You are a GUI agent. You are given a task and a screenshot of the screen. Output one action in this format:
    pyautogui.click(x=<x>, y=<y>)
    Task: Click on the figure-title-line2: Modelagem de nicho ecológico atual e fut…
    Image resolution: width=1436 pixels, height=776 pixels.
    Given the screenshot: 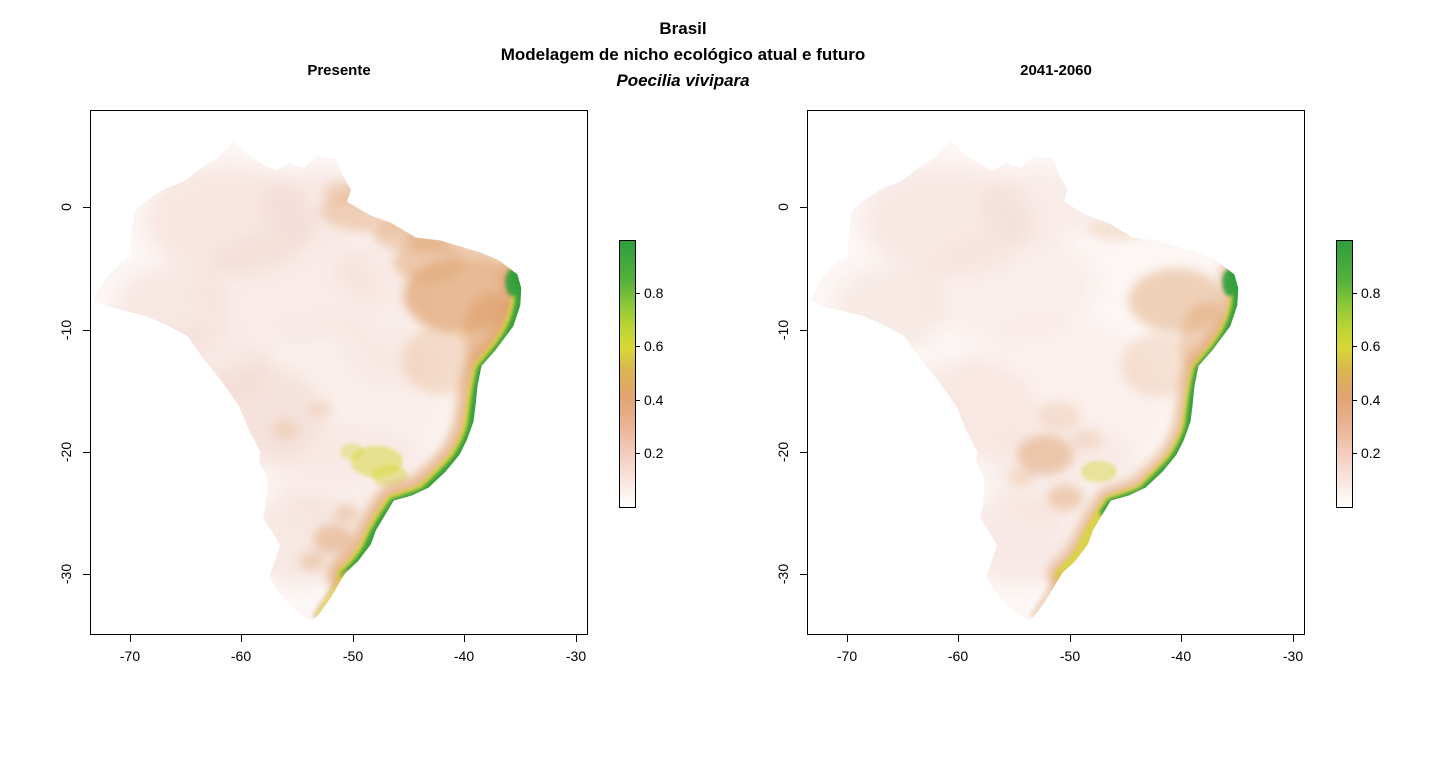 What is the action you would take?
    pyautogui.click(x=683, y=54)
    